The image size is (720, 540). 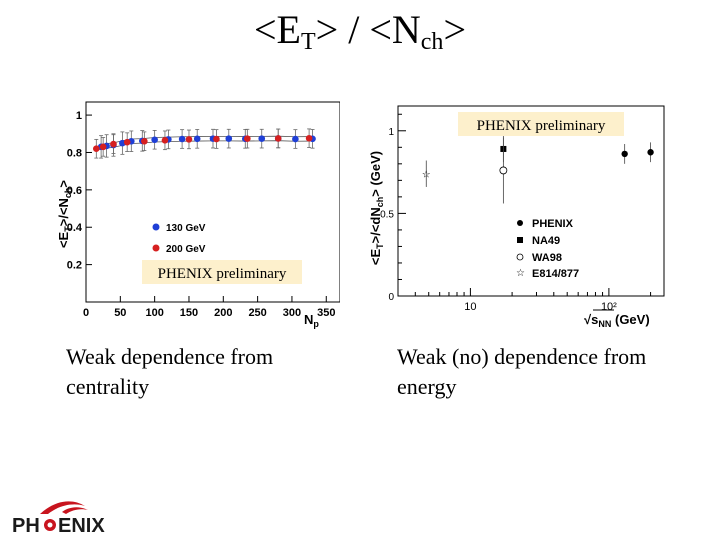 I want to click on legend-label-wa98: WA98, so click(x=547, y=258).